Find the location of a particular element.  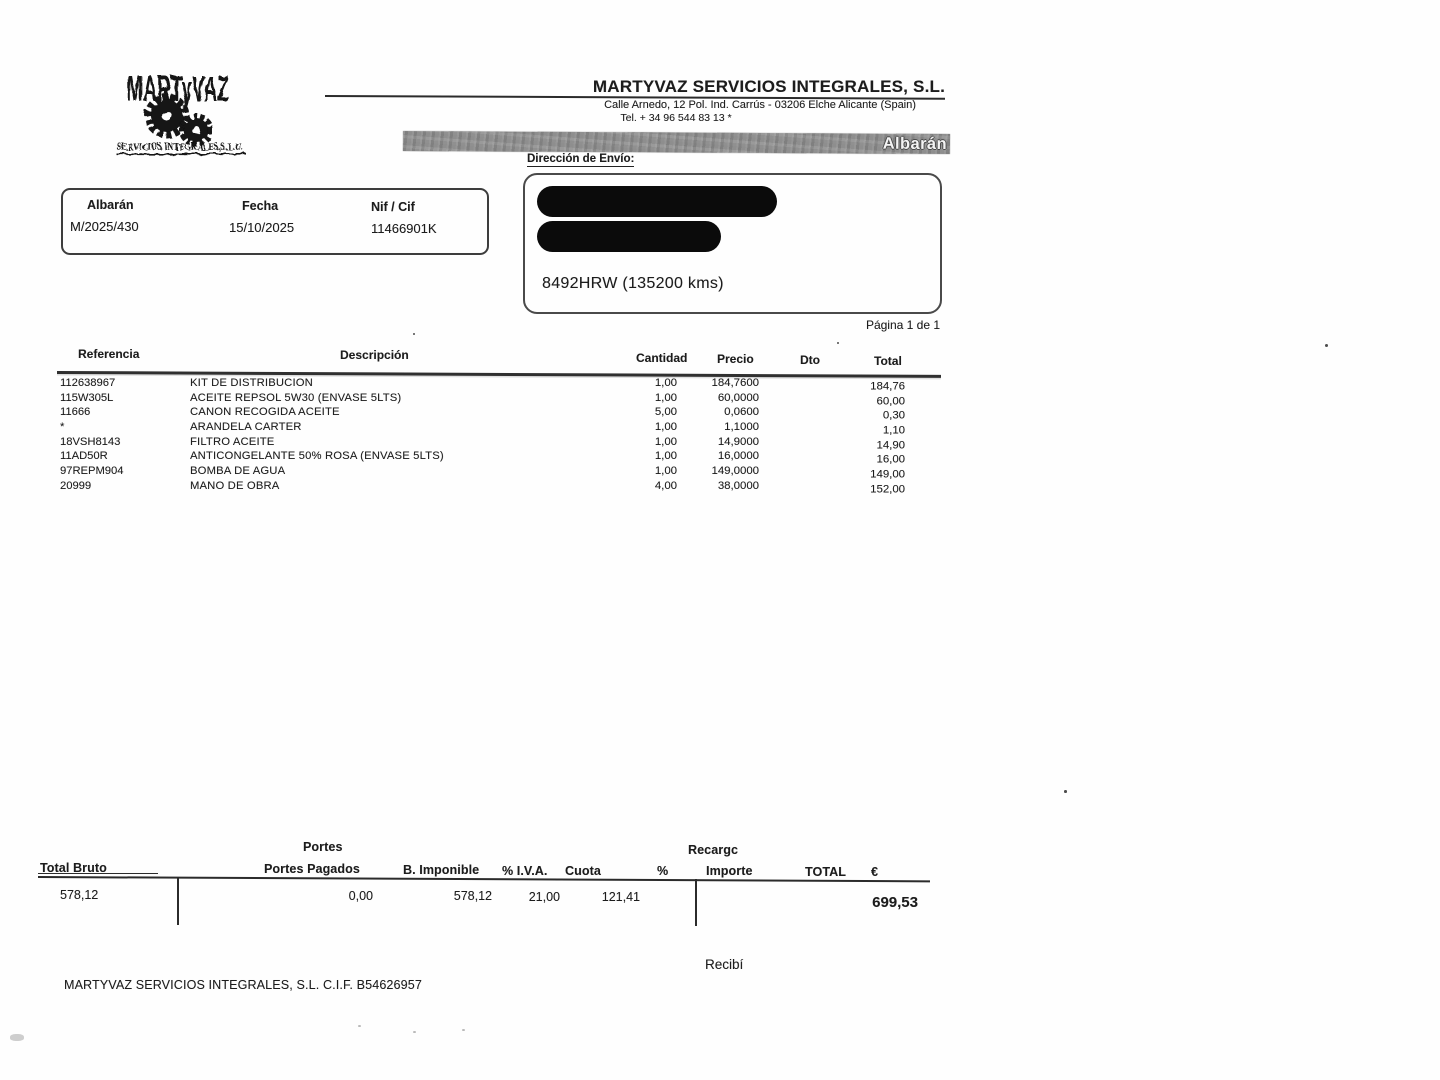

item-total: 16,00 is located at coordinates (890, 459).